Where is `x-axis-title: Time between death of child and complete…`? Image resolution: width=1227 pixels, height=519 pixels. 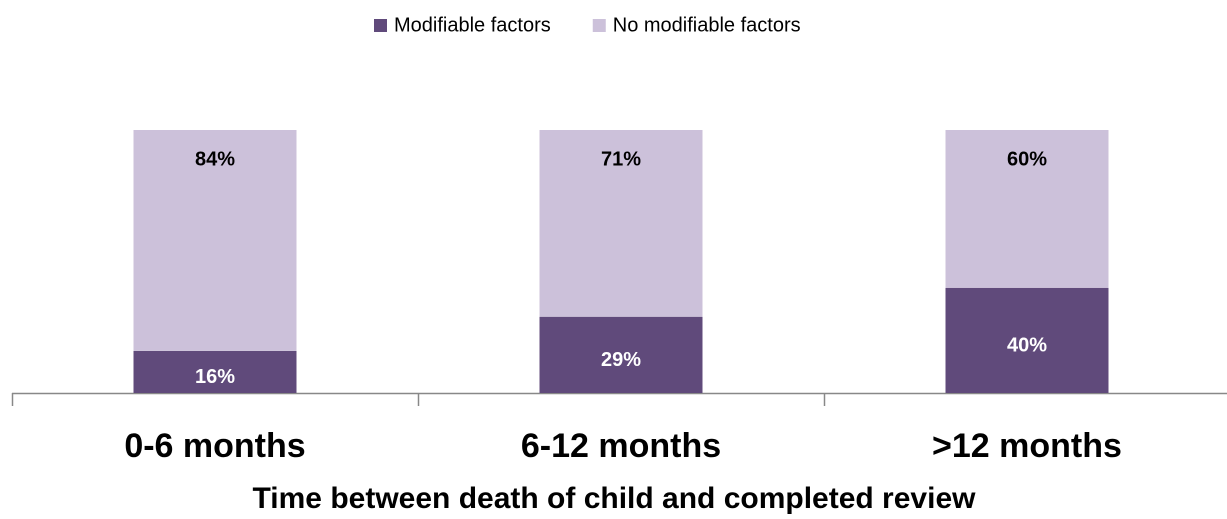
x-axis-title: Time between death of child and complete… is located at coordinates (615, 498).